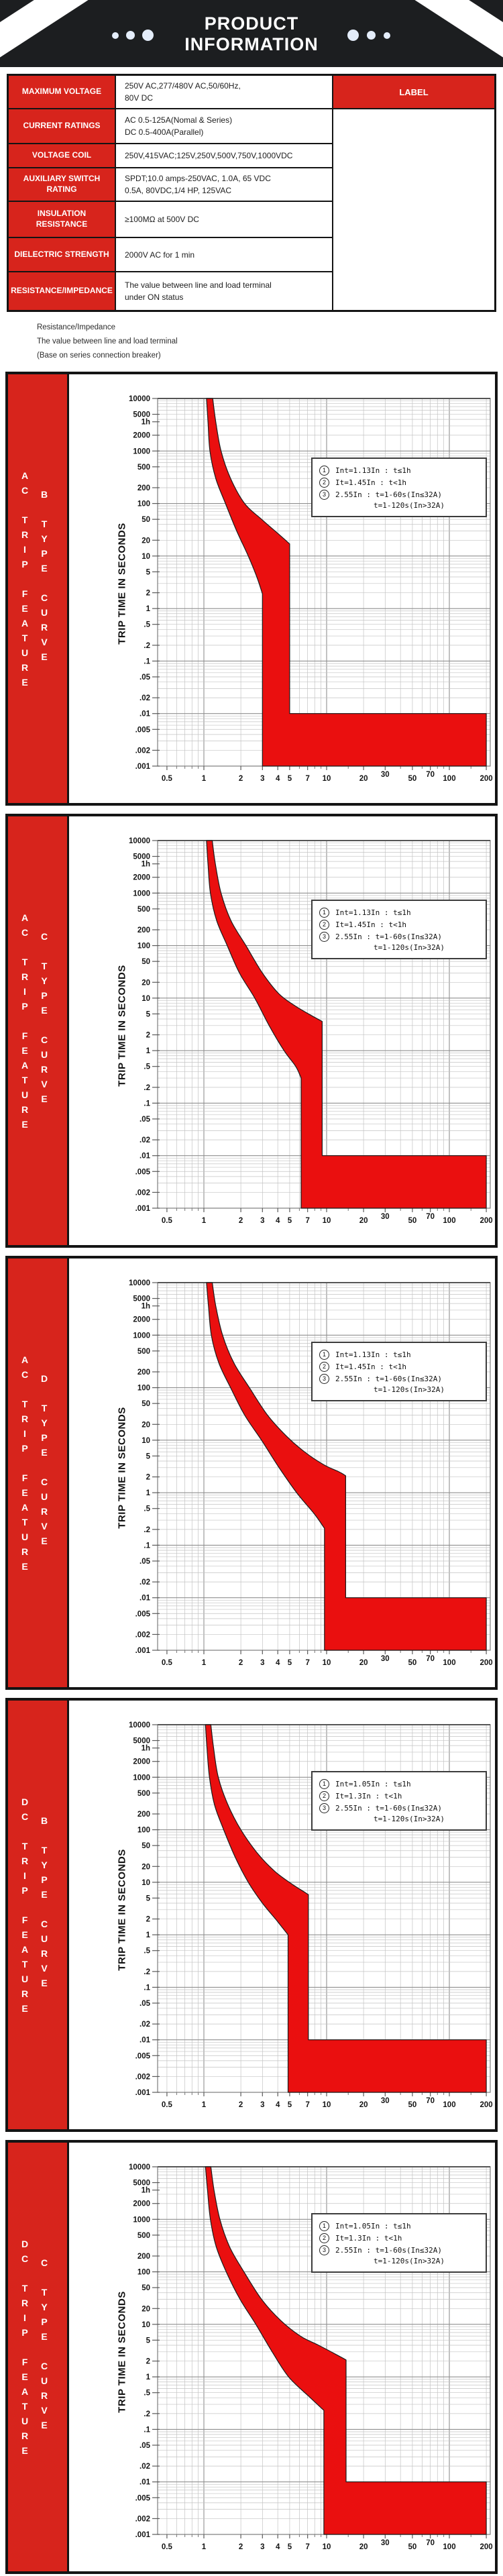 The height and width of the screenshot is (2576, 503). Describe the element at coordinates (409, 1819) in the screenshot. I see `legend-text: t=1-120s(In>32A)` at that location.